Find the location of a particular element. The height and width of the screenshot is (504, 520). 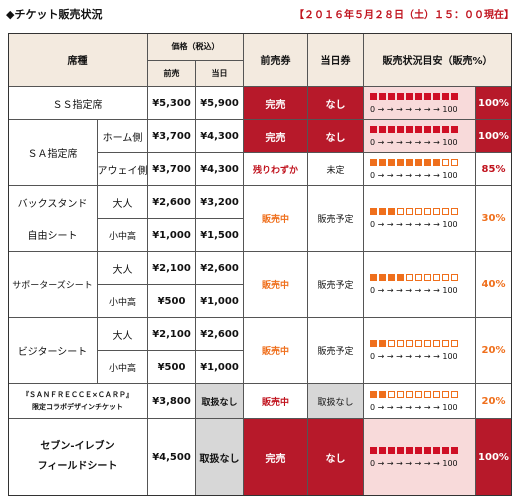

sa-away-gauge: 0 → → → → → → → 100 is located at coordinates (420, 169).